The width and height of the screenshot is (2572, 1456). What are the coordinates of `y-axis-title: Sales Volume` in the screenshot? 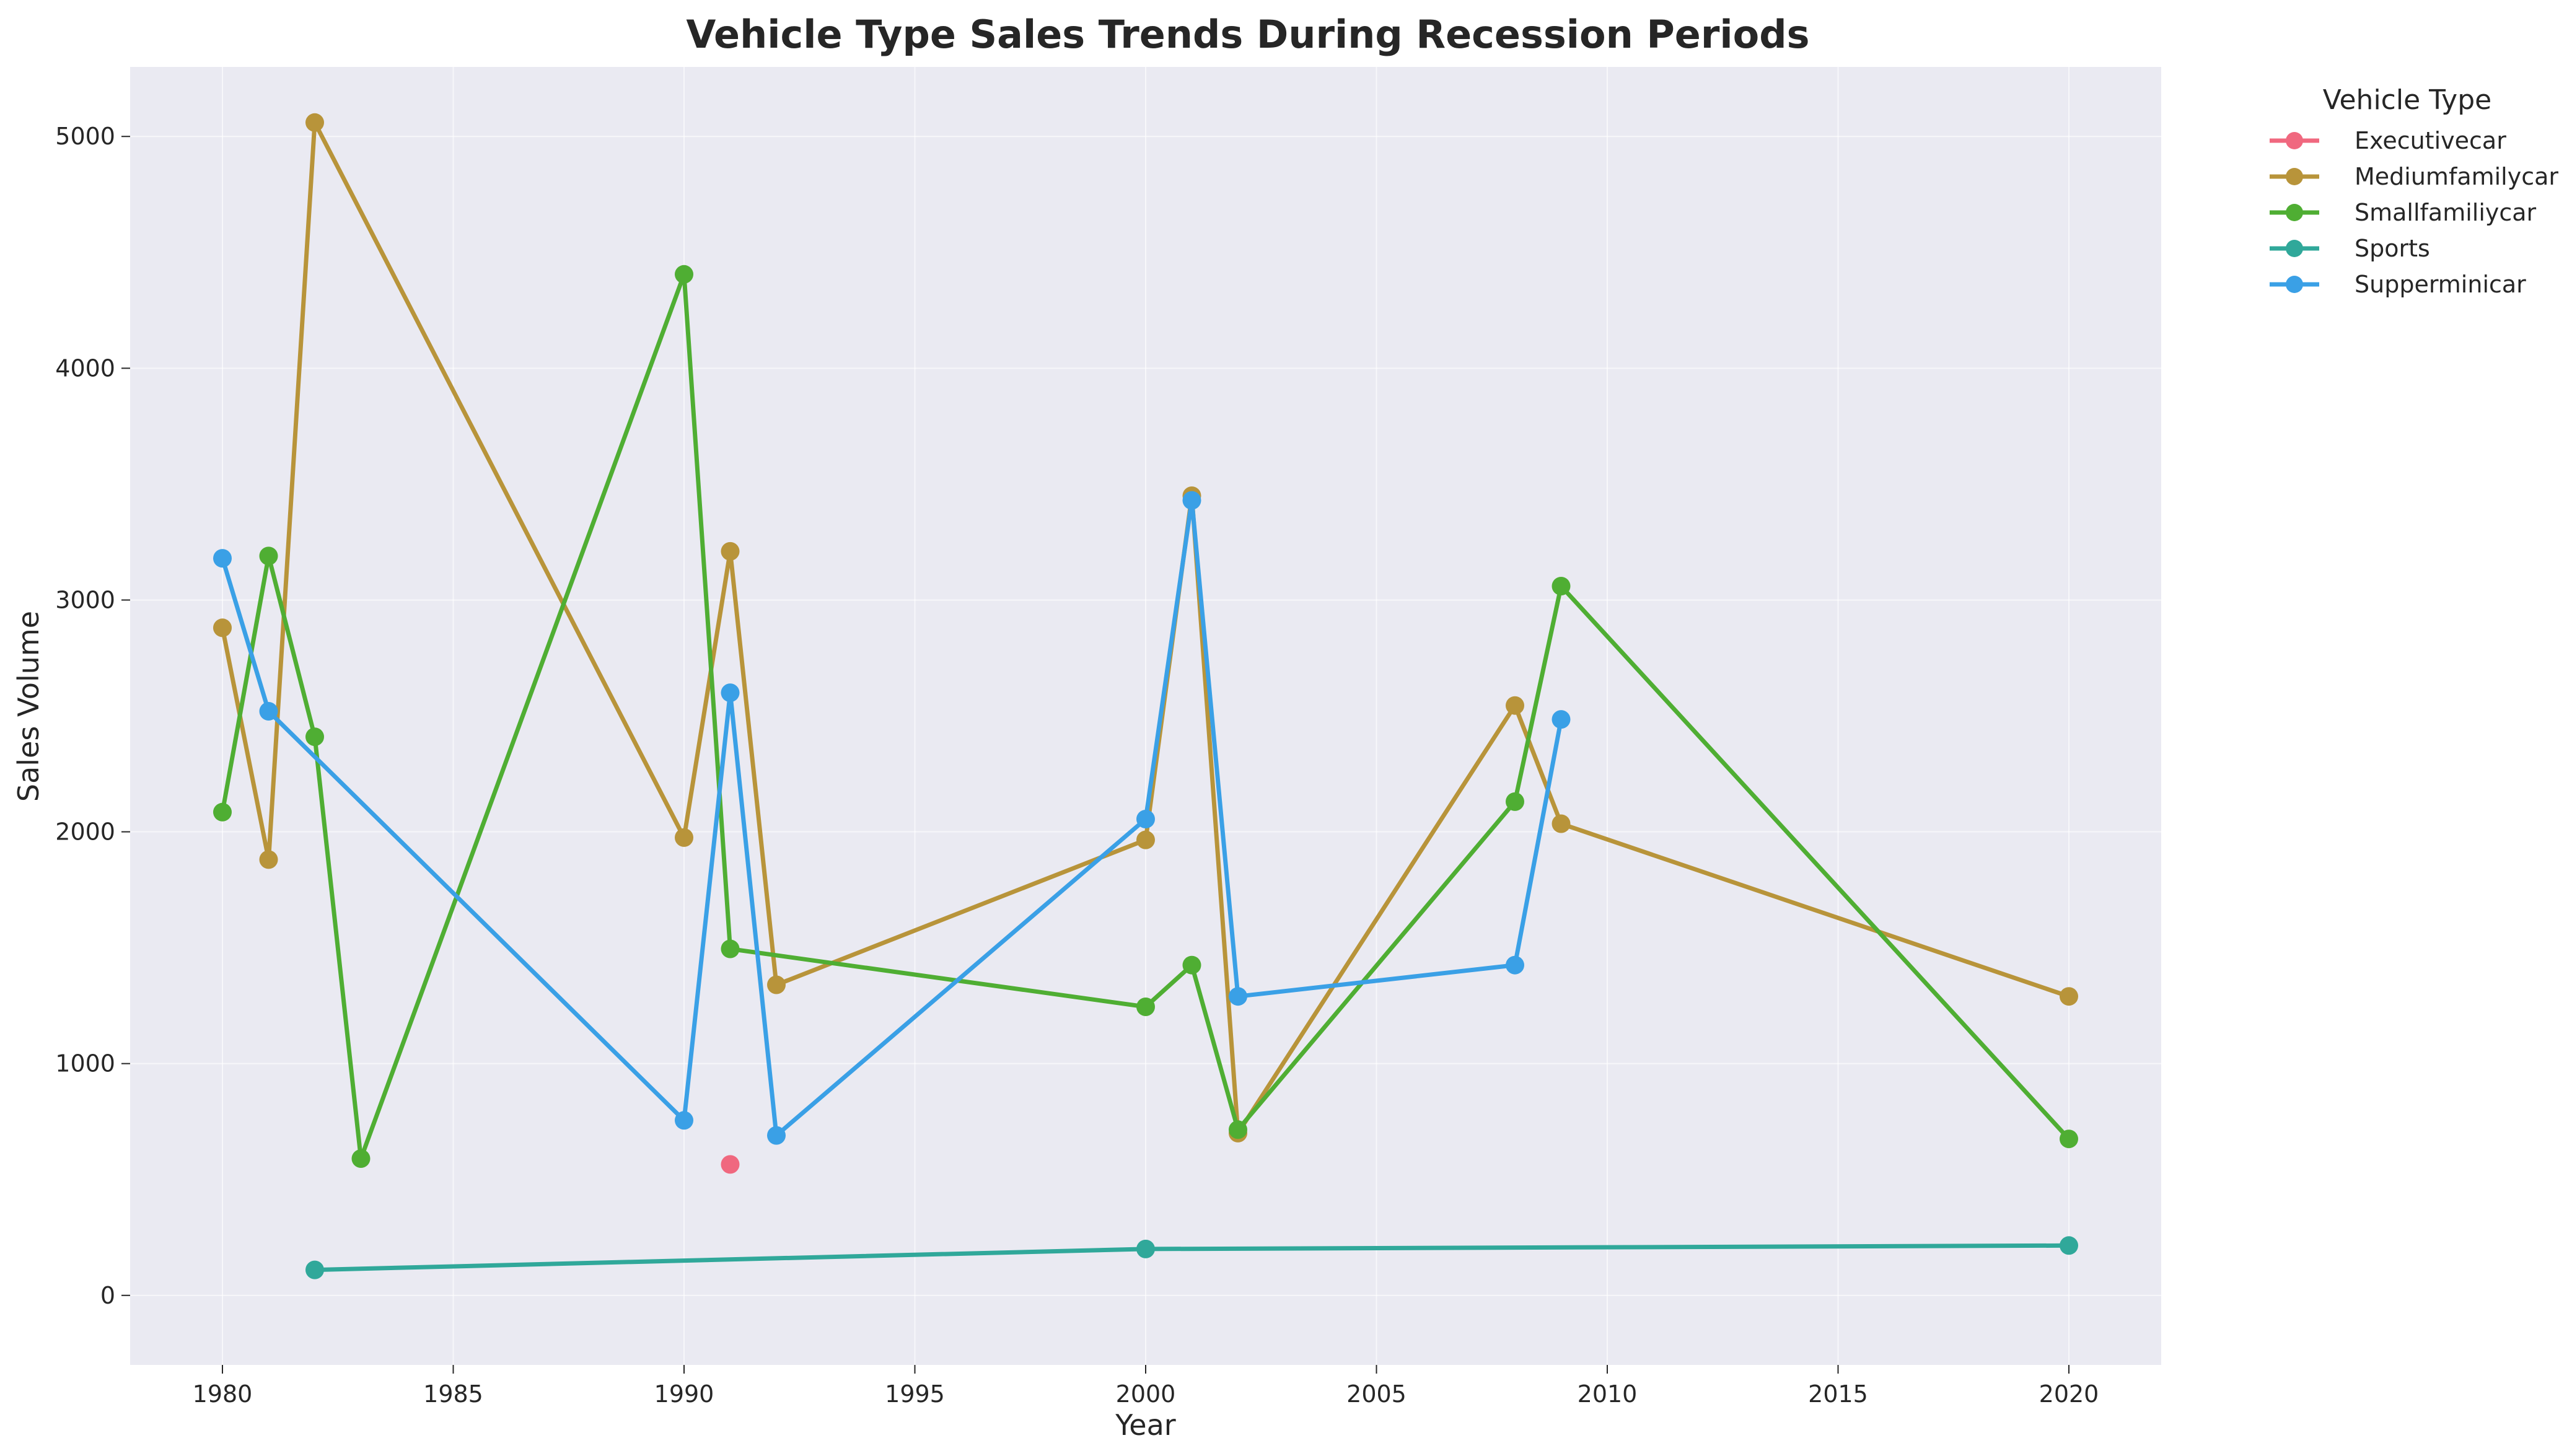 It's located at (28, 706).